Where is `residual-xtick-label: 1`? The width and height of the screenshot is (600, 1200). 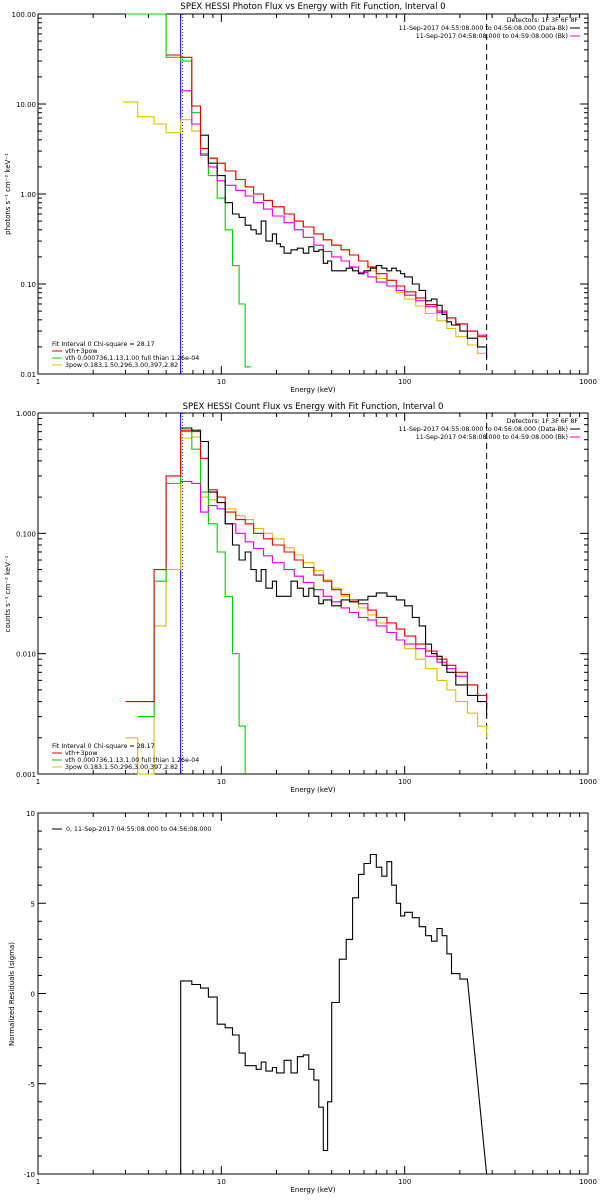 residual-xtick-label: 1 is located at coordinates (38, 1182).